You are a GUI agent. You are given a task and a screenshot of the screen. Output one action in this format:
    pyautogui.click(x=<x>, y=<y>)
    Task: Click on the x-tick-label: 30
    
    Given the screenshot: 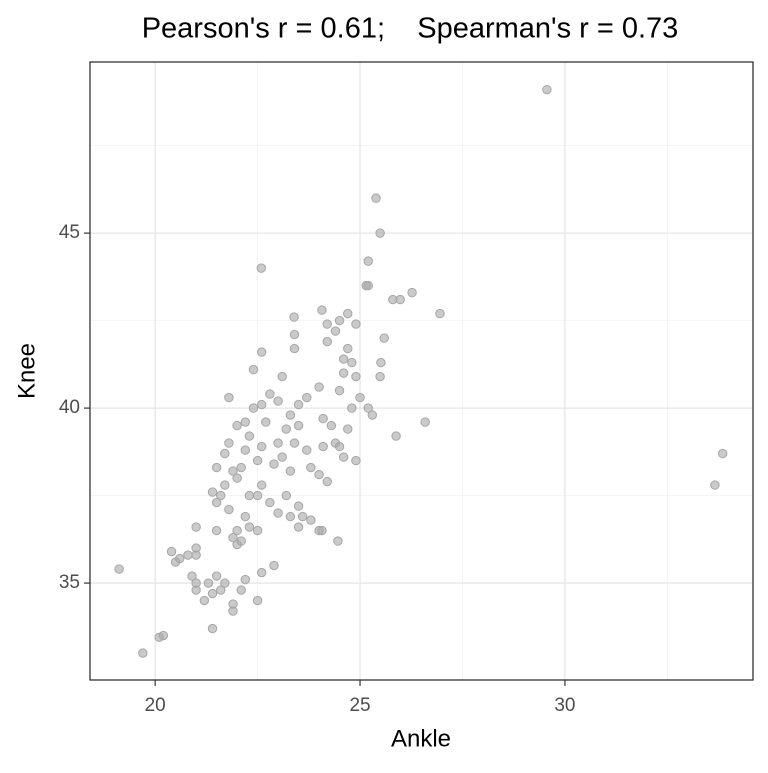 What is the action you would take?
    pyautogui.click(x=564, y=705)
    